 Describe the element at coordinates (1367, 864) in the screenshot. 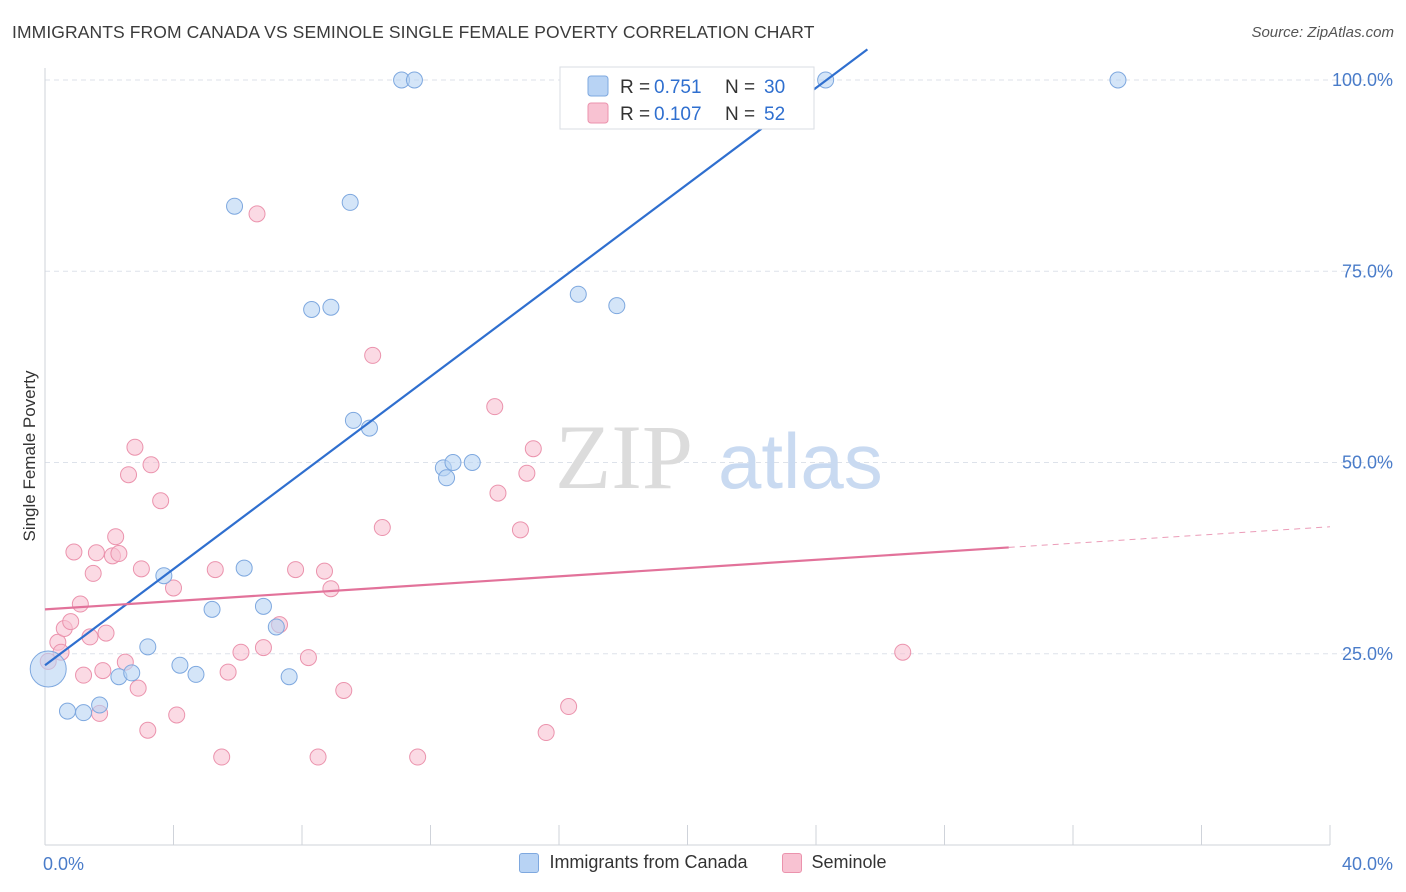

I see `x-tick-label-1: 40.0%` at that location.